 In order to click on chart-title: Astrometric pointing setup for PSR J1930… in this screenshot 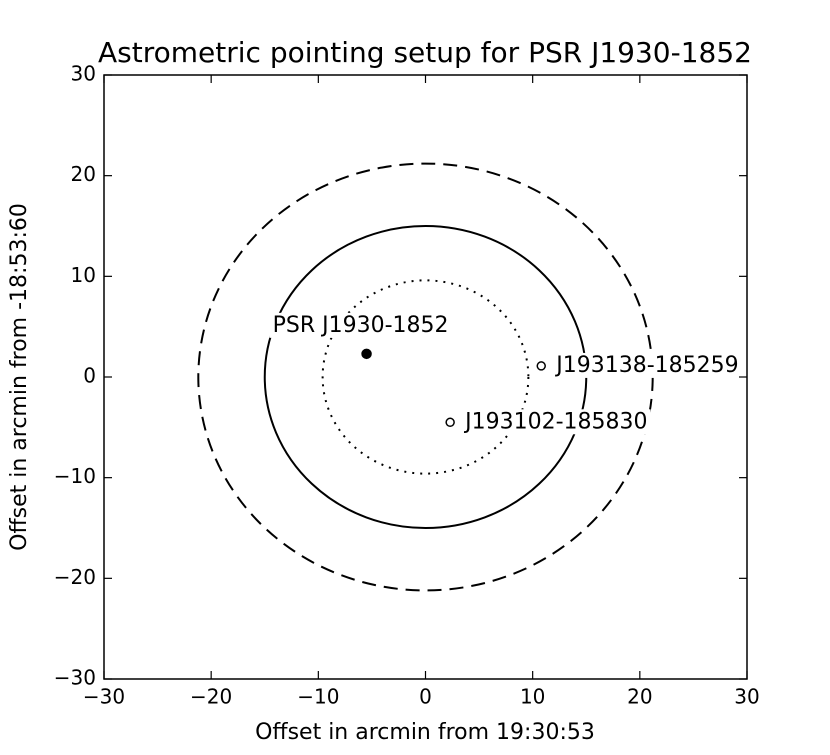, I will do `click(425, 52)`.